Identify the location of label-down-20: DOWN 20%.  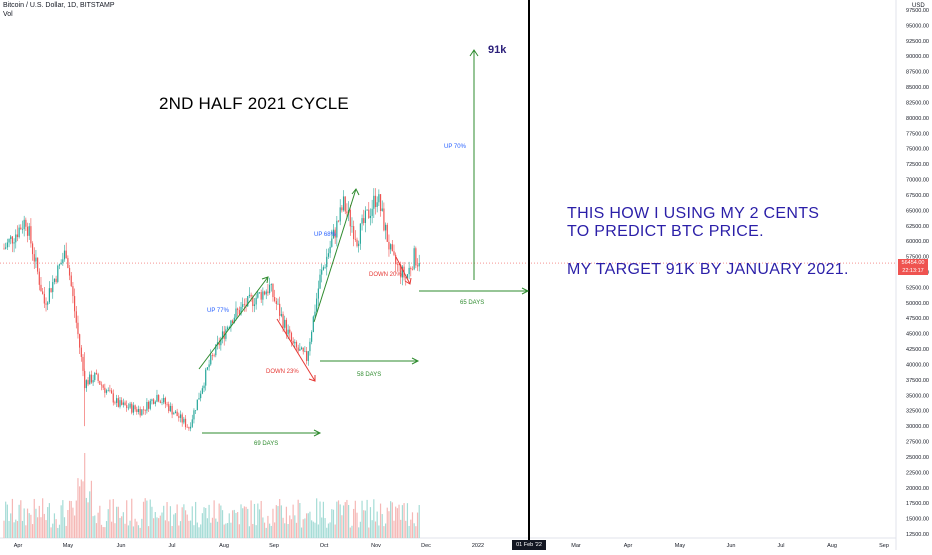
(385, 275).